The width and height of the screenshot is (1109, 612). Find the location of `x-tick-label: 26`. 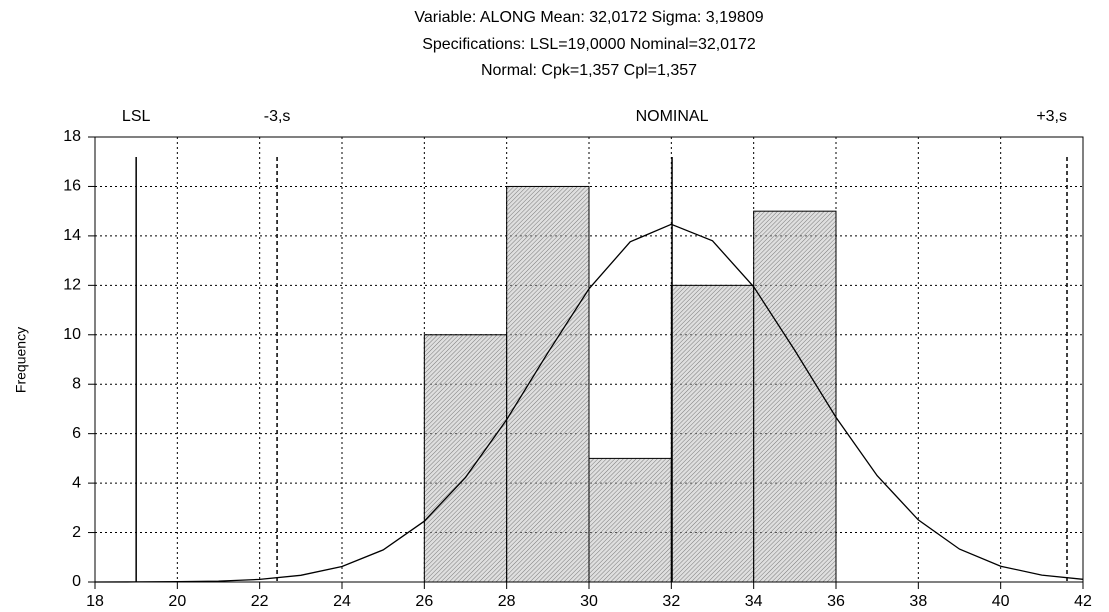

x-tick-label: 26 is located at coordinates (424, 601).